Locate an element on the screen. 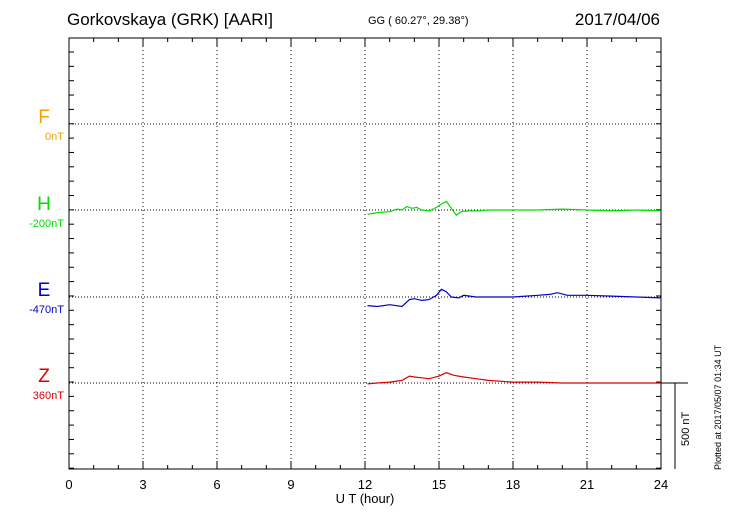  component-offset-z: 360nT is located at coordinates (48, 396).